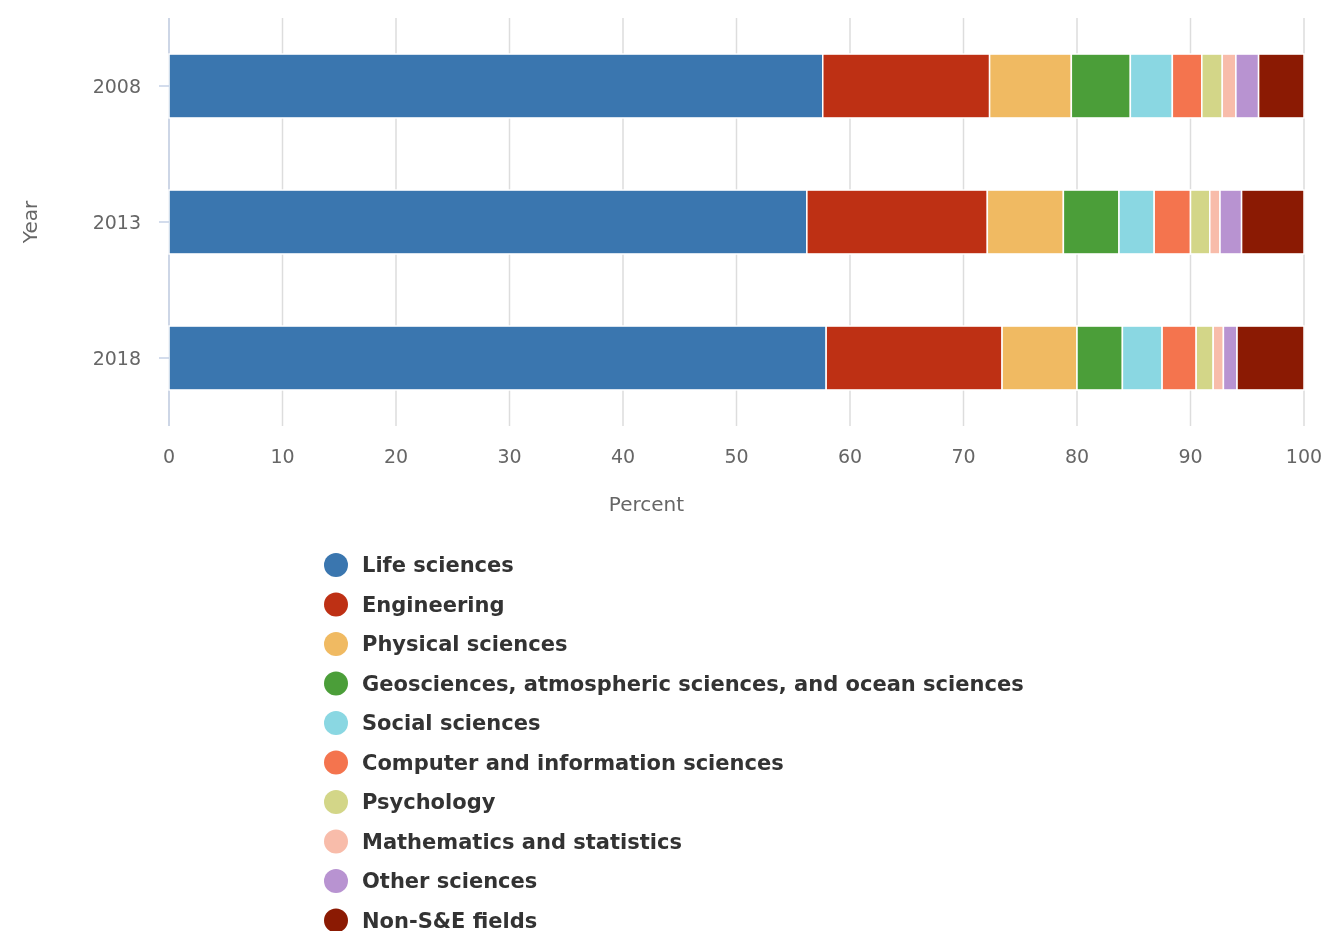 The height and width of the screenshot is (939, 1339). Describe the element at coordinates (30, 222) in the screenshot. I see `y-axis-title: Year` at that location.